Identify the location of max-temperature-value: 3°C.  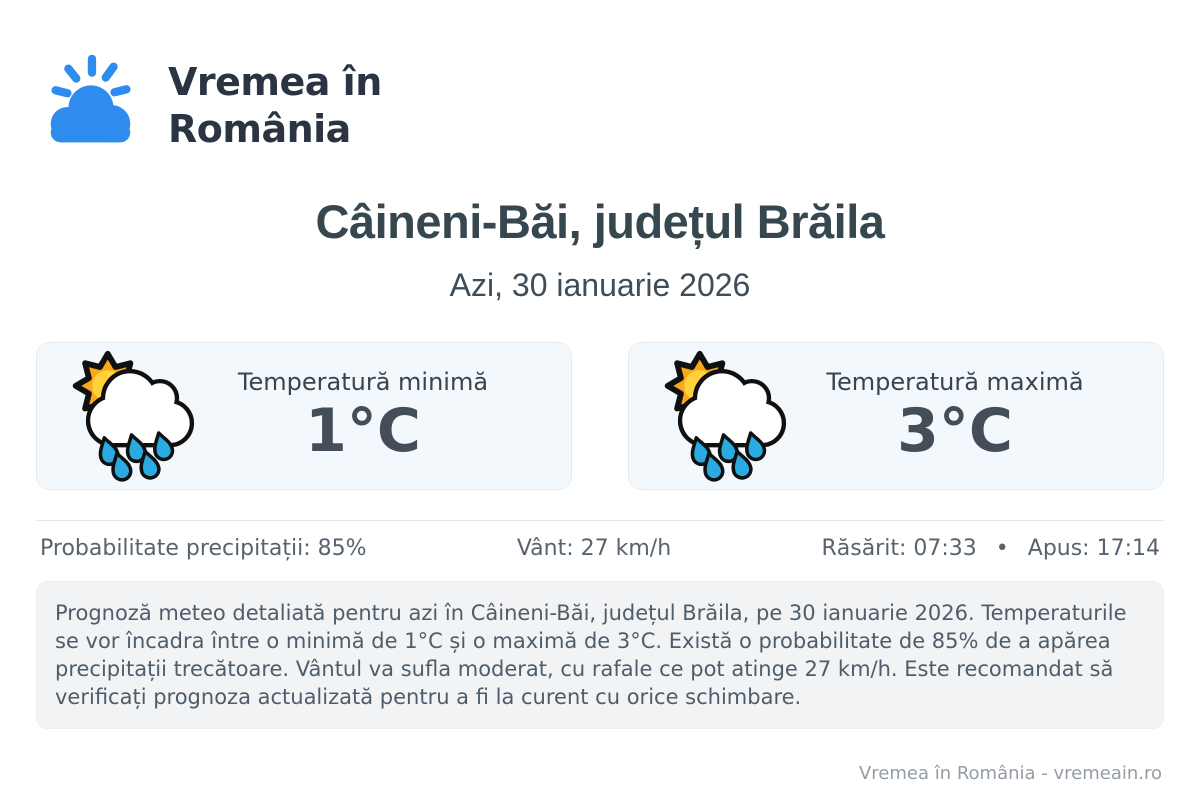
(955, 431).